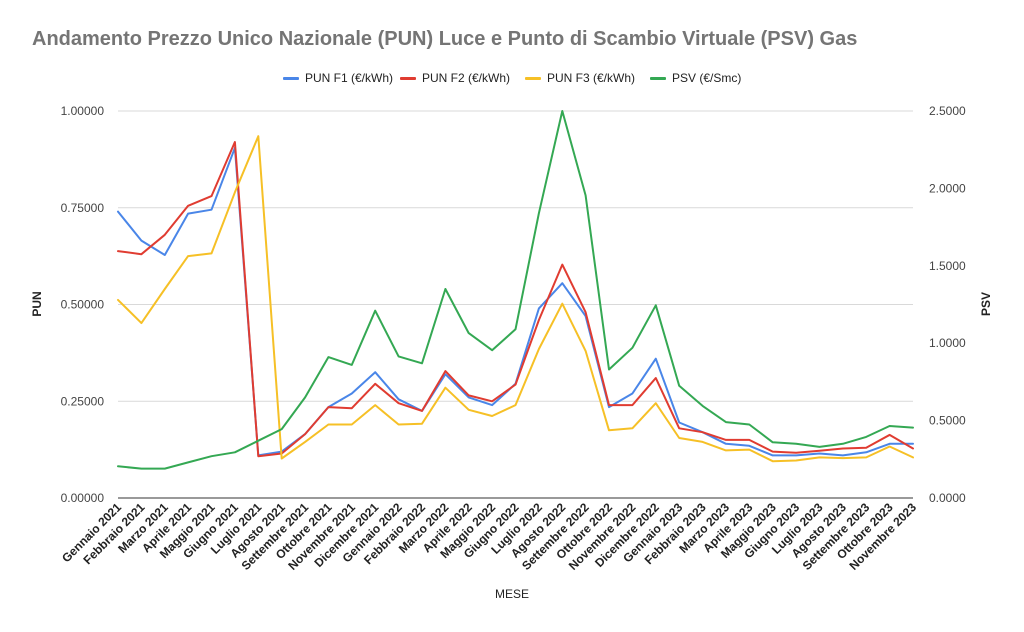 The width and height of the screenshot is (1024, 632). What do you see at coordinates (83, 498) in the screenshot?
I see `y-left-tick-label: 0.00000` at bounding box center [83, 498].